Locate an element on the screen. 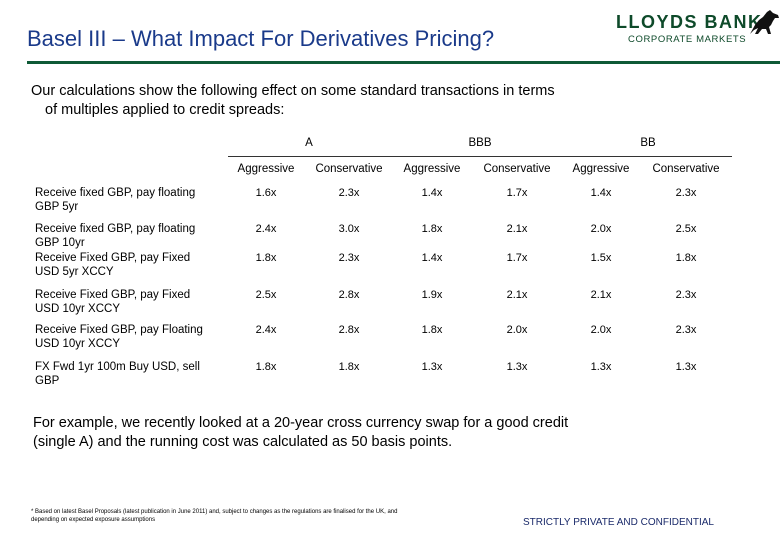 This screenshot has height=540, width=780. row-label-line: Receive Fixed GBP, pay Floating is located at coordinates (119, 330).